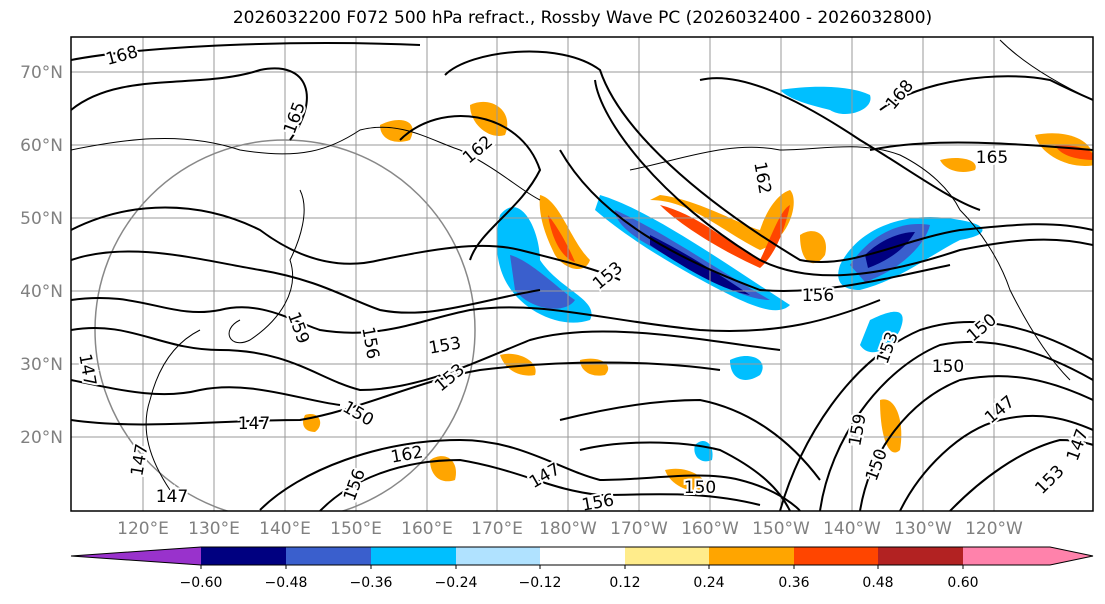 This screenshot has height=604, width=1105. What do you see at coordinates (497, 529) in the screenshot?
I see `lon-label: 170°E` at bounding box center [497, 529].